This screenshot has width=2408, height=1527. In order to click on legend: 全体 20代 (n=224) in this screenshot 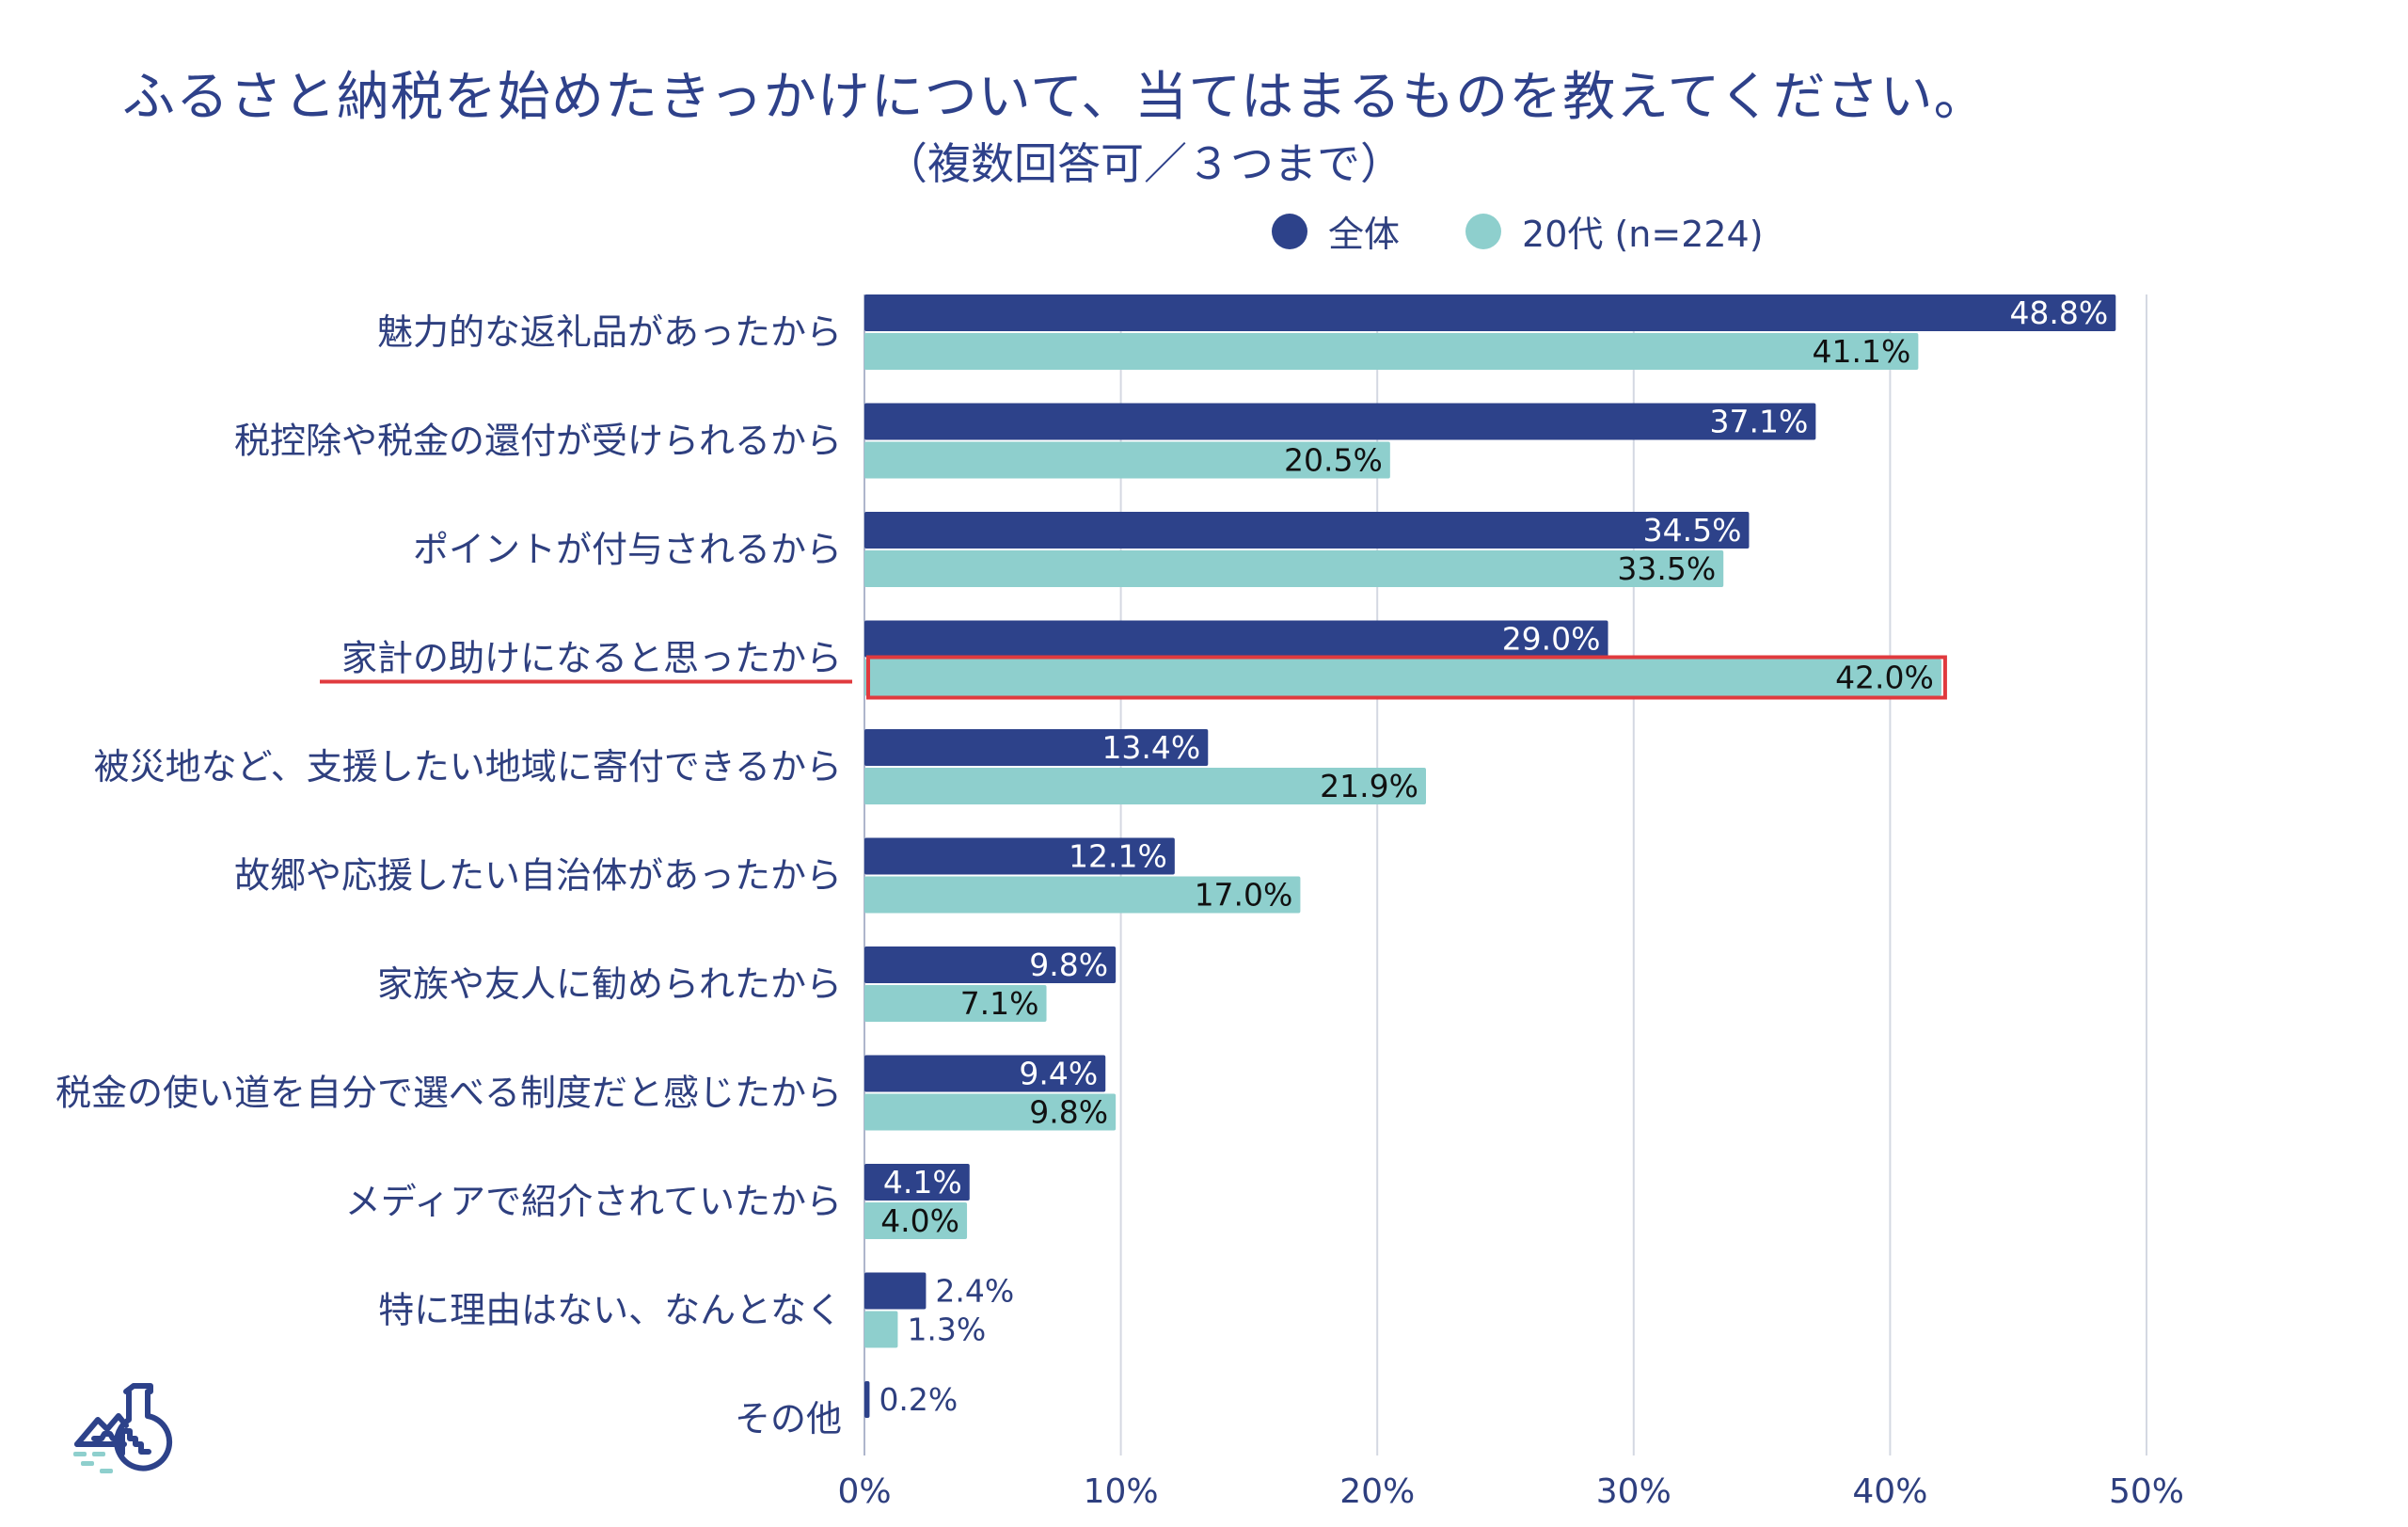, I will do `click(1551, 231)`.